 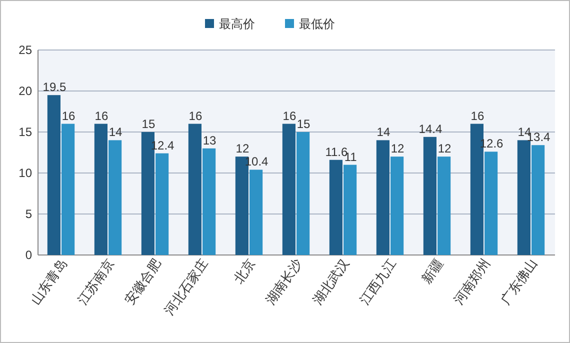 I want to click on x-tick-label: 江西九江, so click(x=377, y=282).